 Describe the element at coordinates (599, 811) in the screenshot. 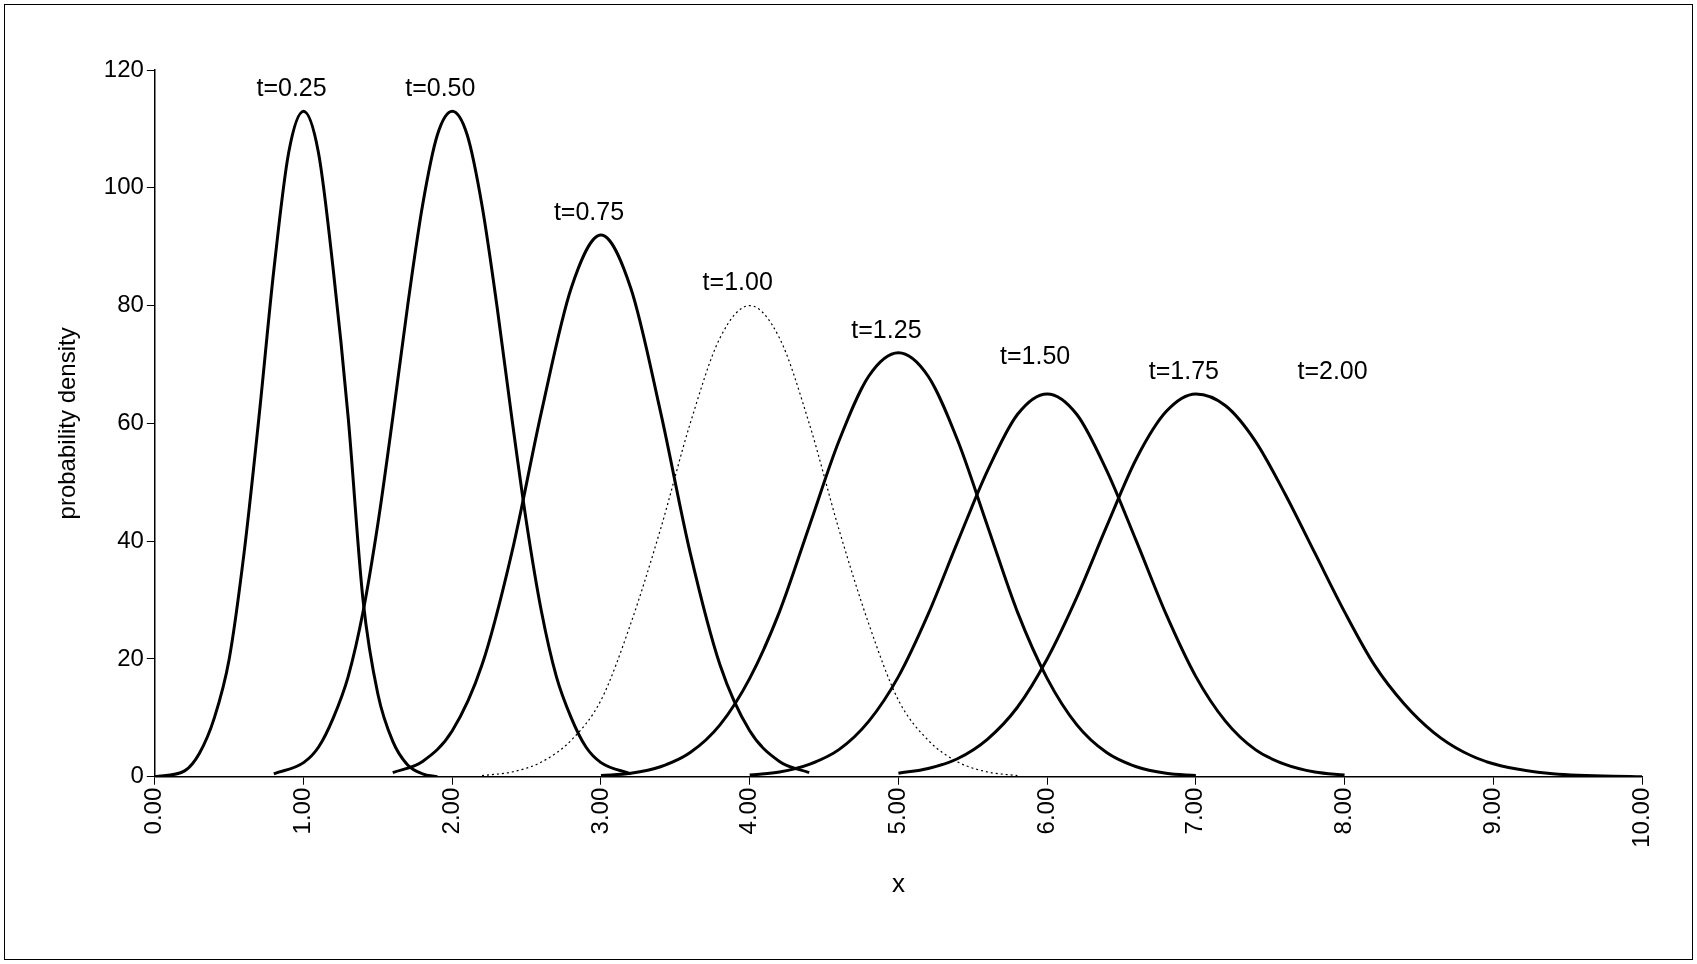

I see `x-tick-label: 3.00` at that location.